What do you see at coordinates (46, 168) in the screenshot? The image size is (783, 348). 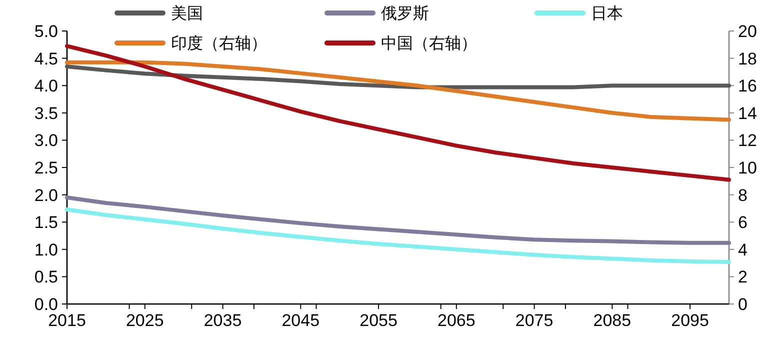 I see `y-tick-label: 2.5` at bounding box center [46, 168].